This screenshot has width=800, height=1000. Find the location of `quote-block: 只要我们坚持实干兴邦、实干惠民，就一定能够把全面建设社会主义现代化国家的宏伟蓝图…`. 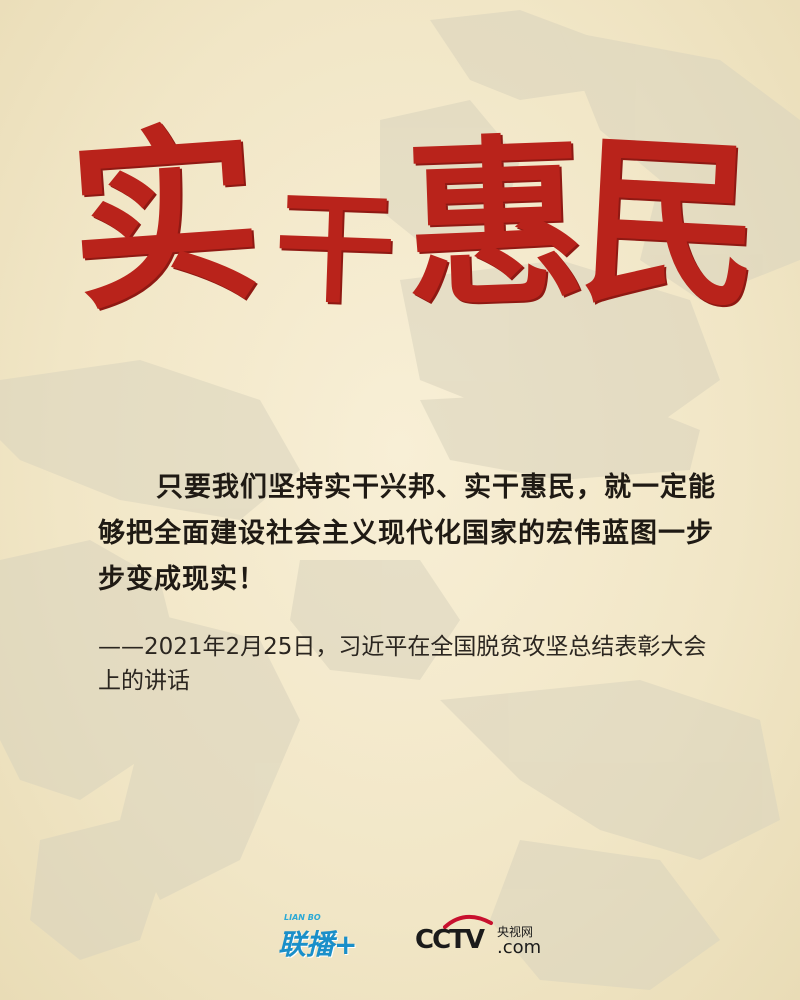

quote-block: 只要我们坚持实干兴邦、实干惠民，就一定能够把全面建设社会主义现代化国家的宏伟蓝图… is located at coordinates (408, 534).